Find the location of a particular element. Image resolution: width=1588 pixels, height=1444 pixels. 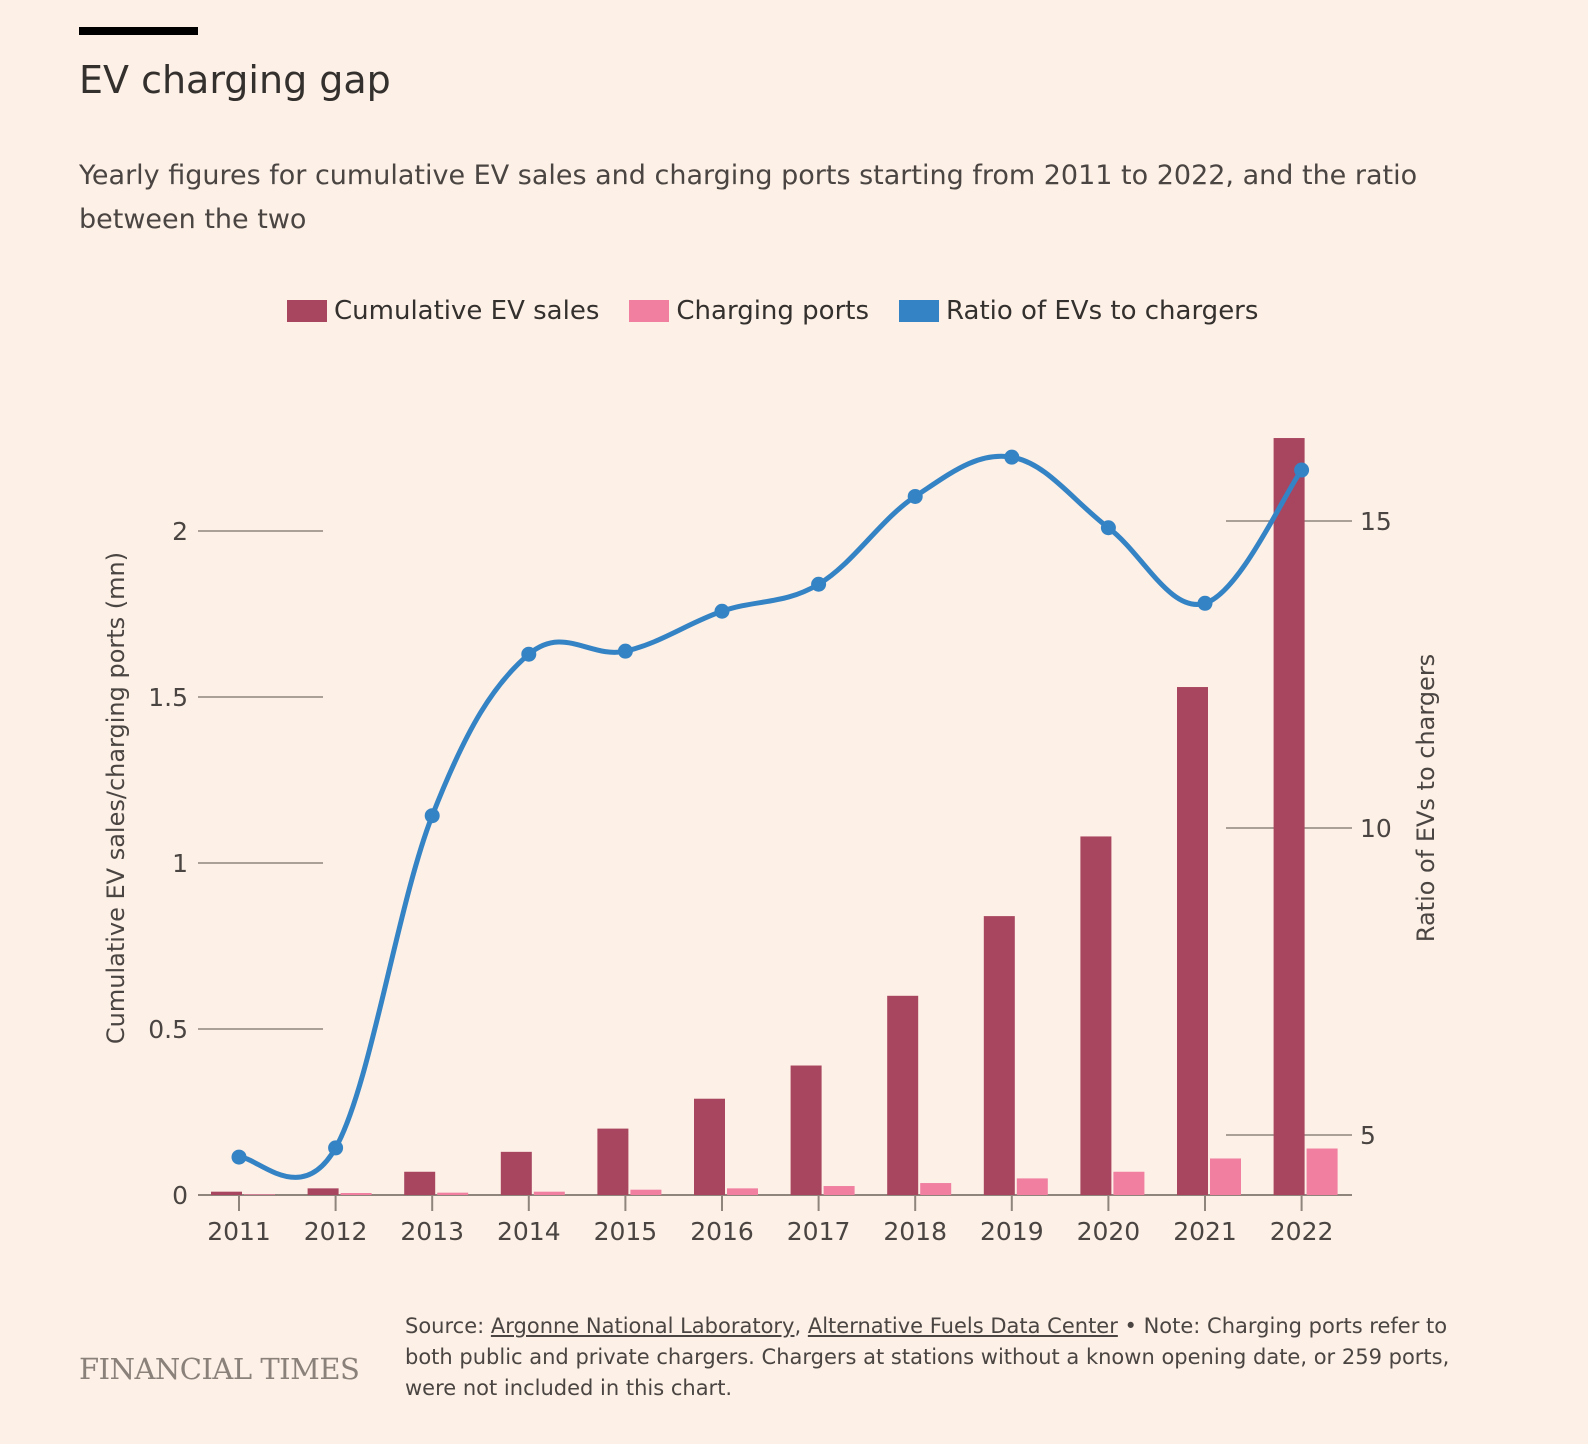

left-tick-label: 0.5 is located at coordinates (168, 1029).